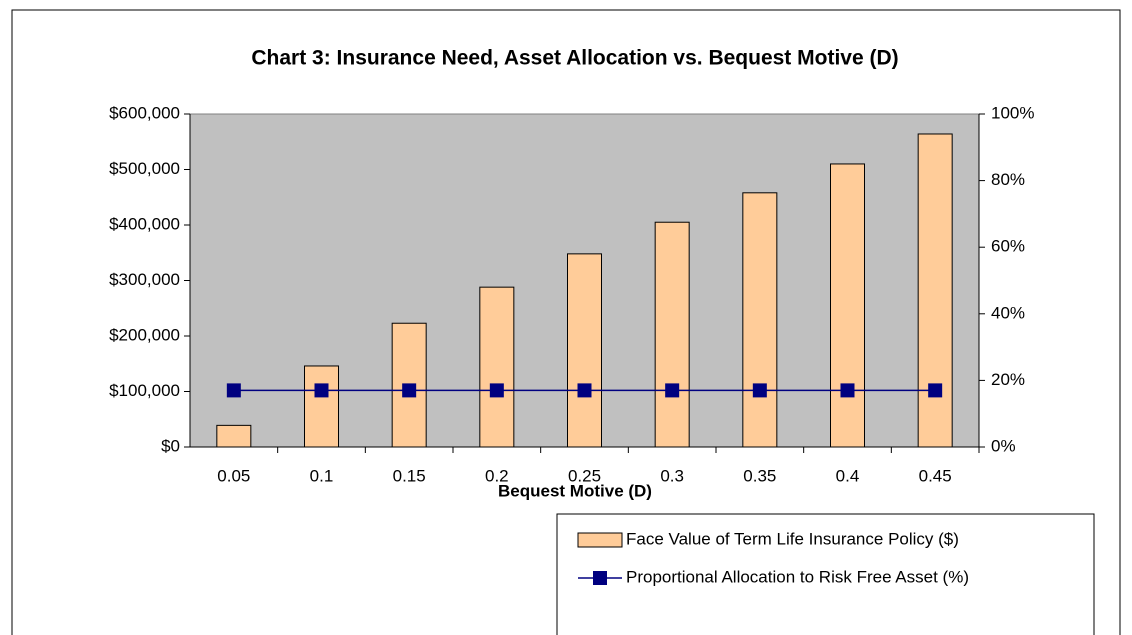 The image size is (1132, 635). Describe the element at coordinates (144, 223) in the screenshot. I see `y-tick-label: $400,000` at that location.